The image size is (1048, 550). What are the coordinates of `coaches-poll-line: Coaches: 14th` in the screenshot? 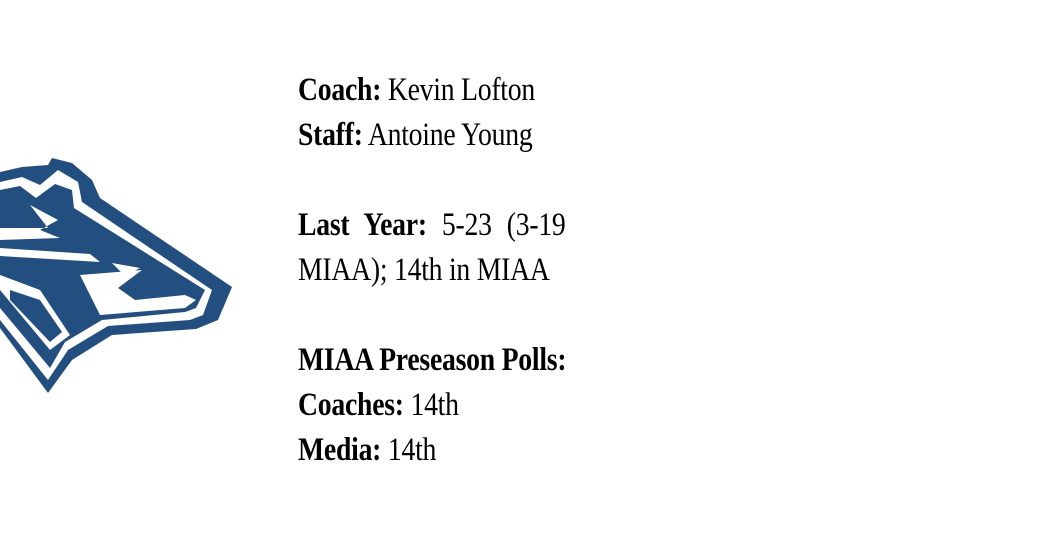 It's located at (432, 405).